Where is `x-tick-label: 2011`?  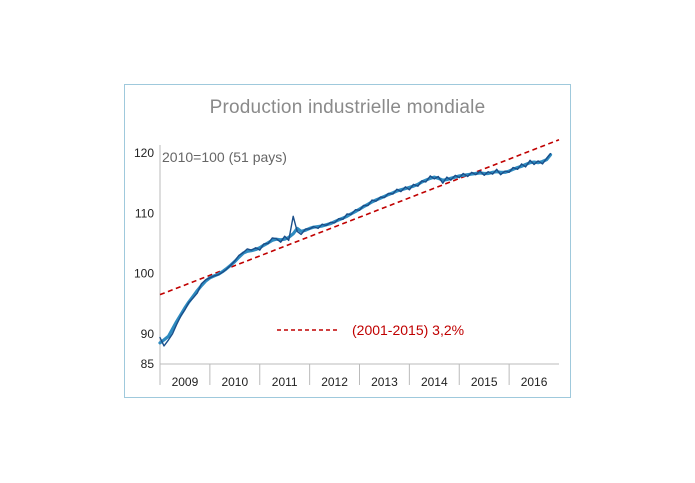
x-tick-label: 2011 is located at coordinates (285, 382).